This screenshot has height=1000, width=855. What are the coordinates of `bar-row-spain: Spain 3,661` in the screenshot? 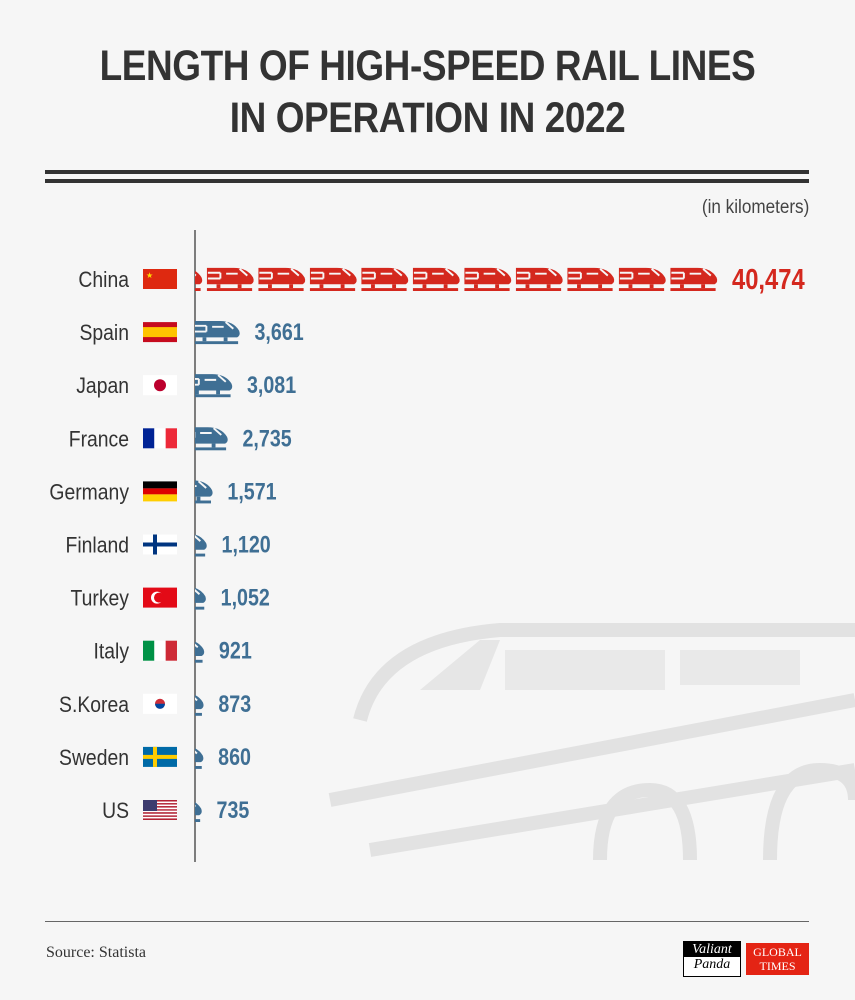 It's located at (191, 331).